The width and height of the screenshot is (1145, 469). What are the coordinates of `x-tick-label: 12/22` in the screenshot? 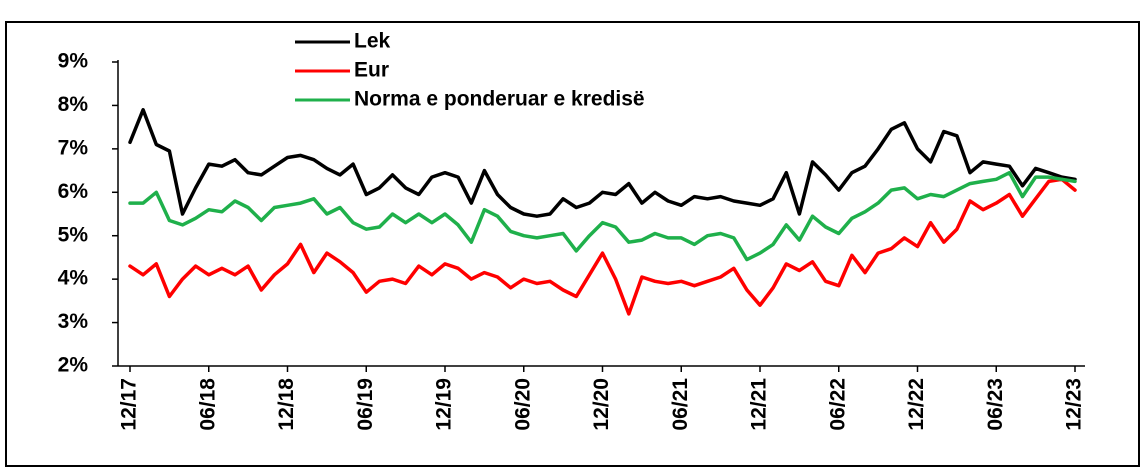 It's located at (916, 404).